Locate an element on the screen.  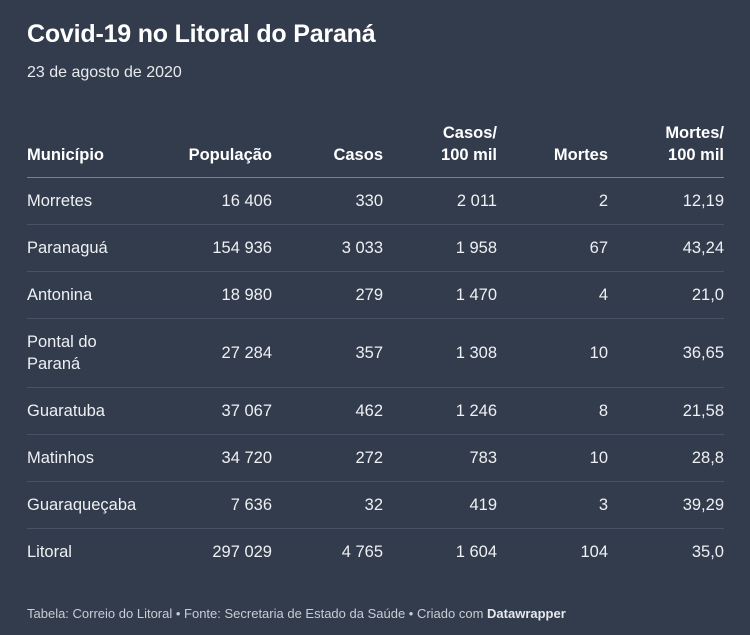
table-cell: 32 is located at coordinates (327, 505).